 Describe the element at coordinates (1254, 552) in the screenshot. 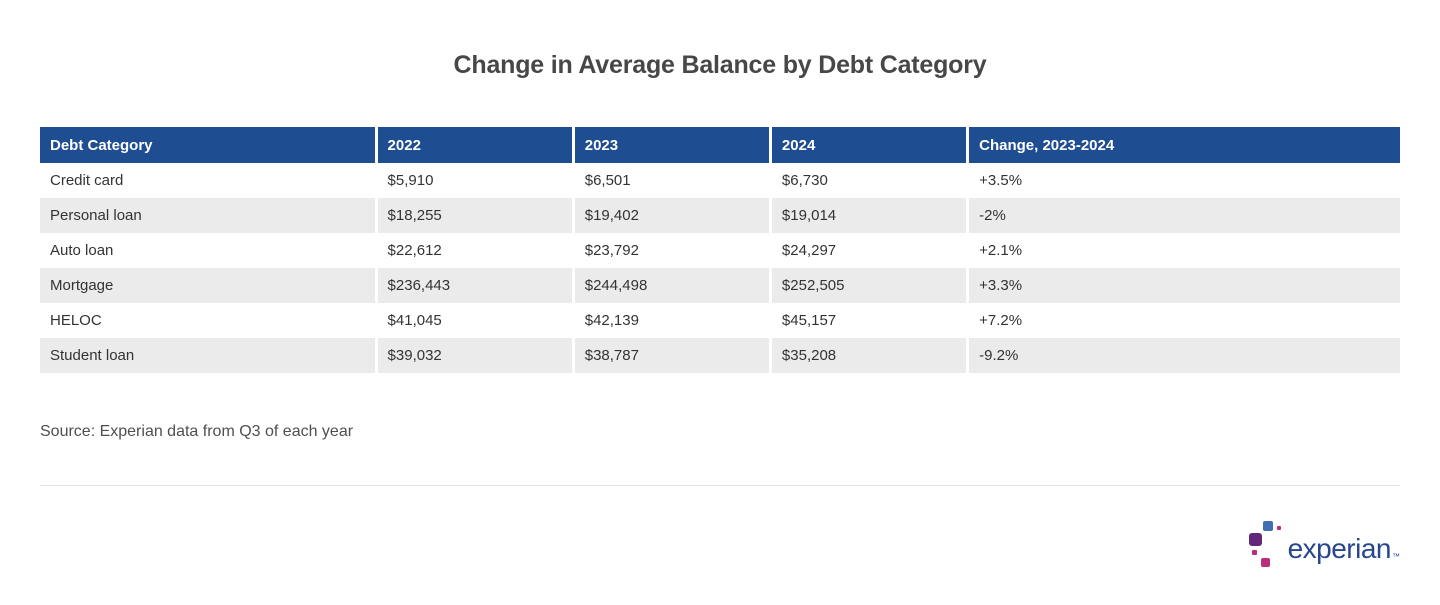

I see `logo-dot-magenta-md` at that location.